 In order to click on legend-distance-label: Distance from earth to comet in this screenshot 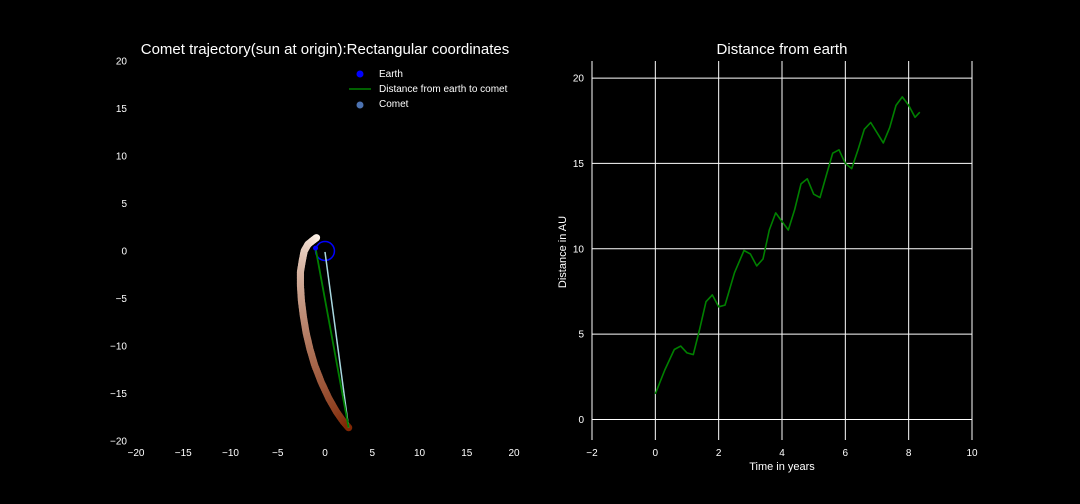, I will do `click(443, 89)`.